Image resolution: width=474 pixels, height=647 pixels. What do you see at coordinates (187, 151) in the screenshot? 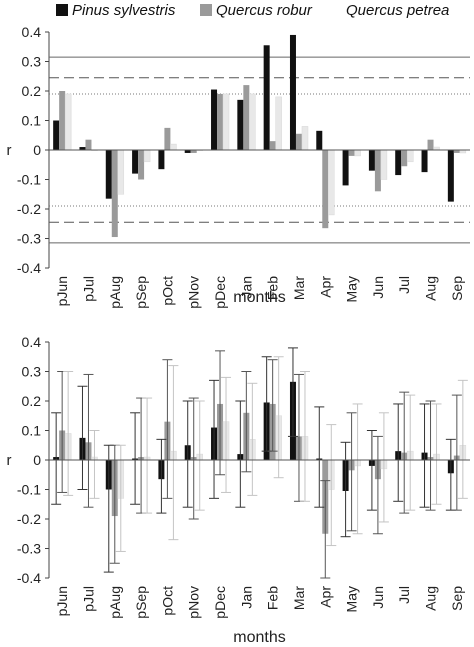
I see `bar-pinus-sylvestris-pnov` at bounding box center [187, 151].